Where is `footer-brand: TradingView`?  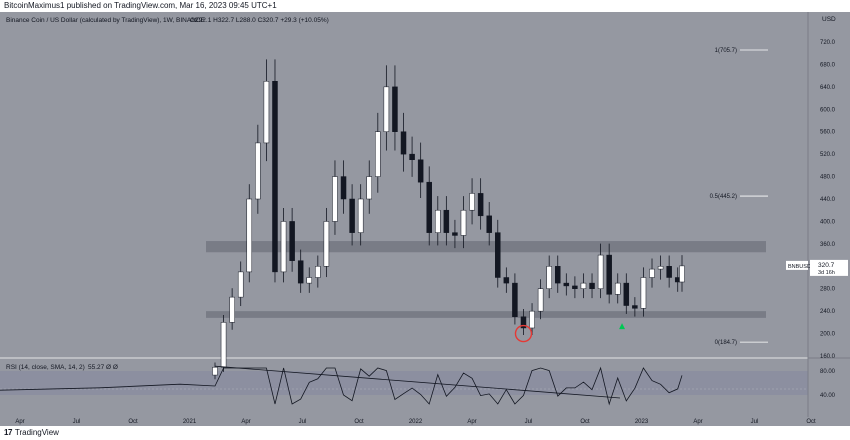 footer-brand: TradingView is located at coordinates (36, 432).